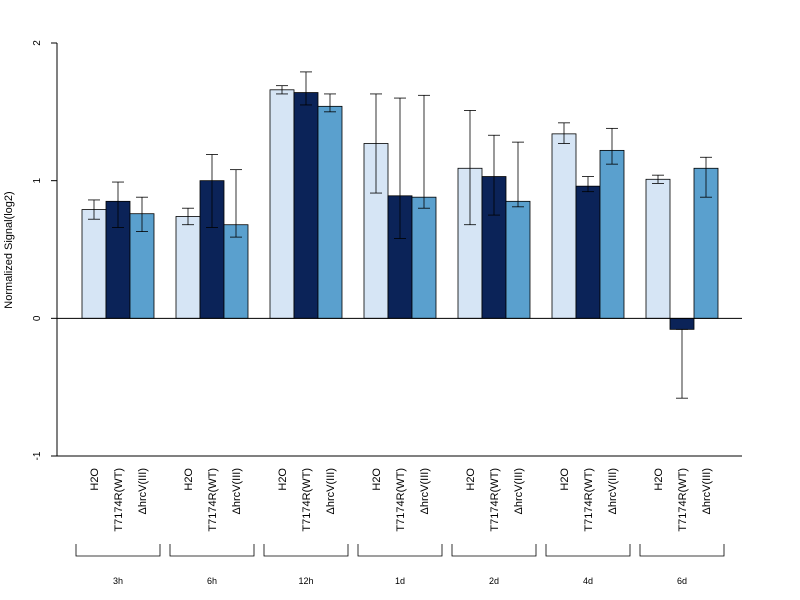  What do you see at coordinates (37, 43) in the screenshot?
I see `y-tick-label: 2` at bounding box center [37, 43].